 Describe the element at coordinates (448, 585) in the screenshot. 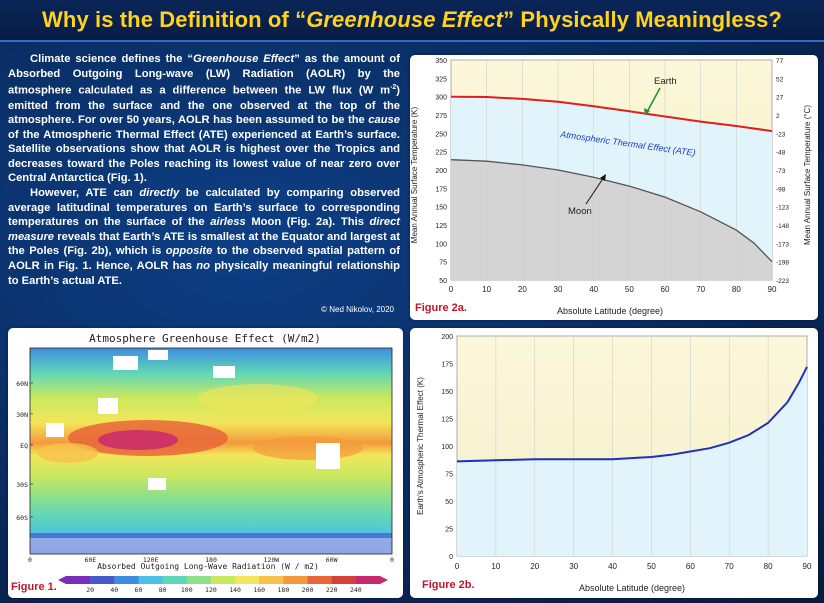

I see `figure-2b-label: Figure 2b.` at that location.